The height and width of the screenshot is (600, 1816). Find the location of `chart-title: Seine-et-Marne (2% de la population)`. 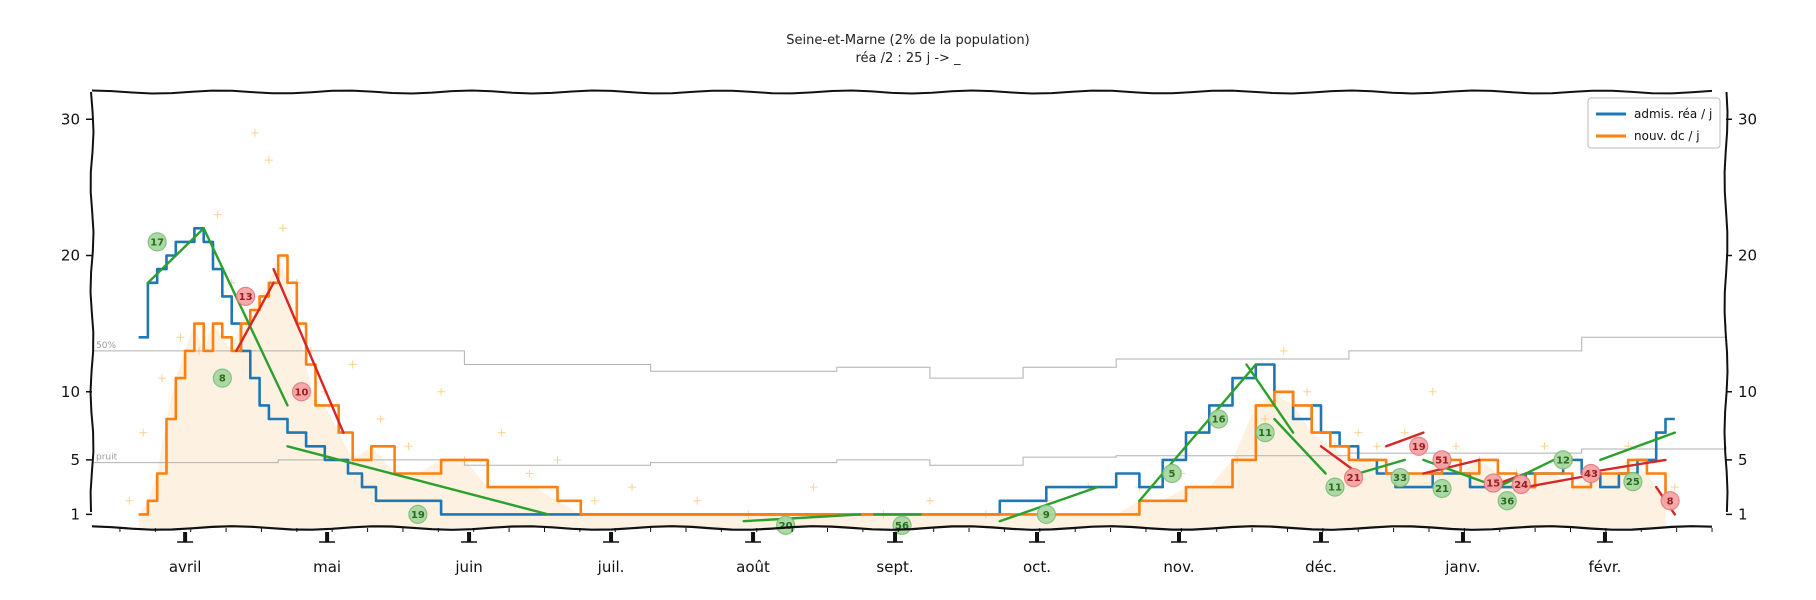

chart-title: Seine-et-Marne (2% de la population) is located at coordinates (907, 40).